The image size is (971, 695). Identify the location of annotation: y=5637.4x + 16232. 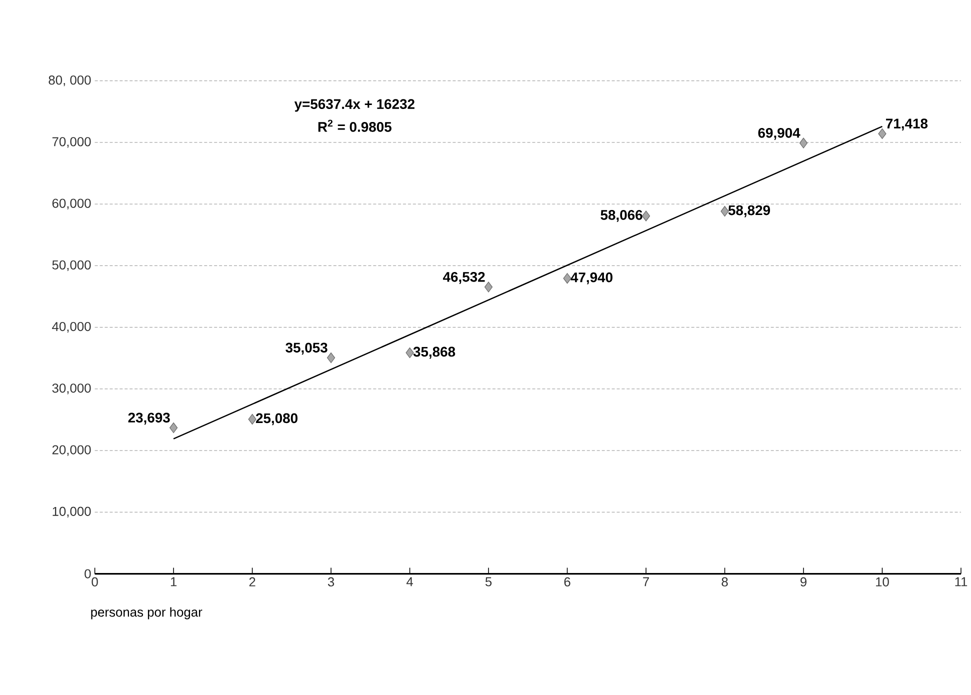
(354, 105).